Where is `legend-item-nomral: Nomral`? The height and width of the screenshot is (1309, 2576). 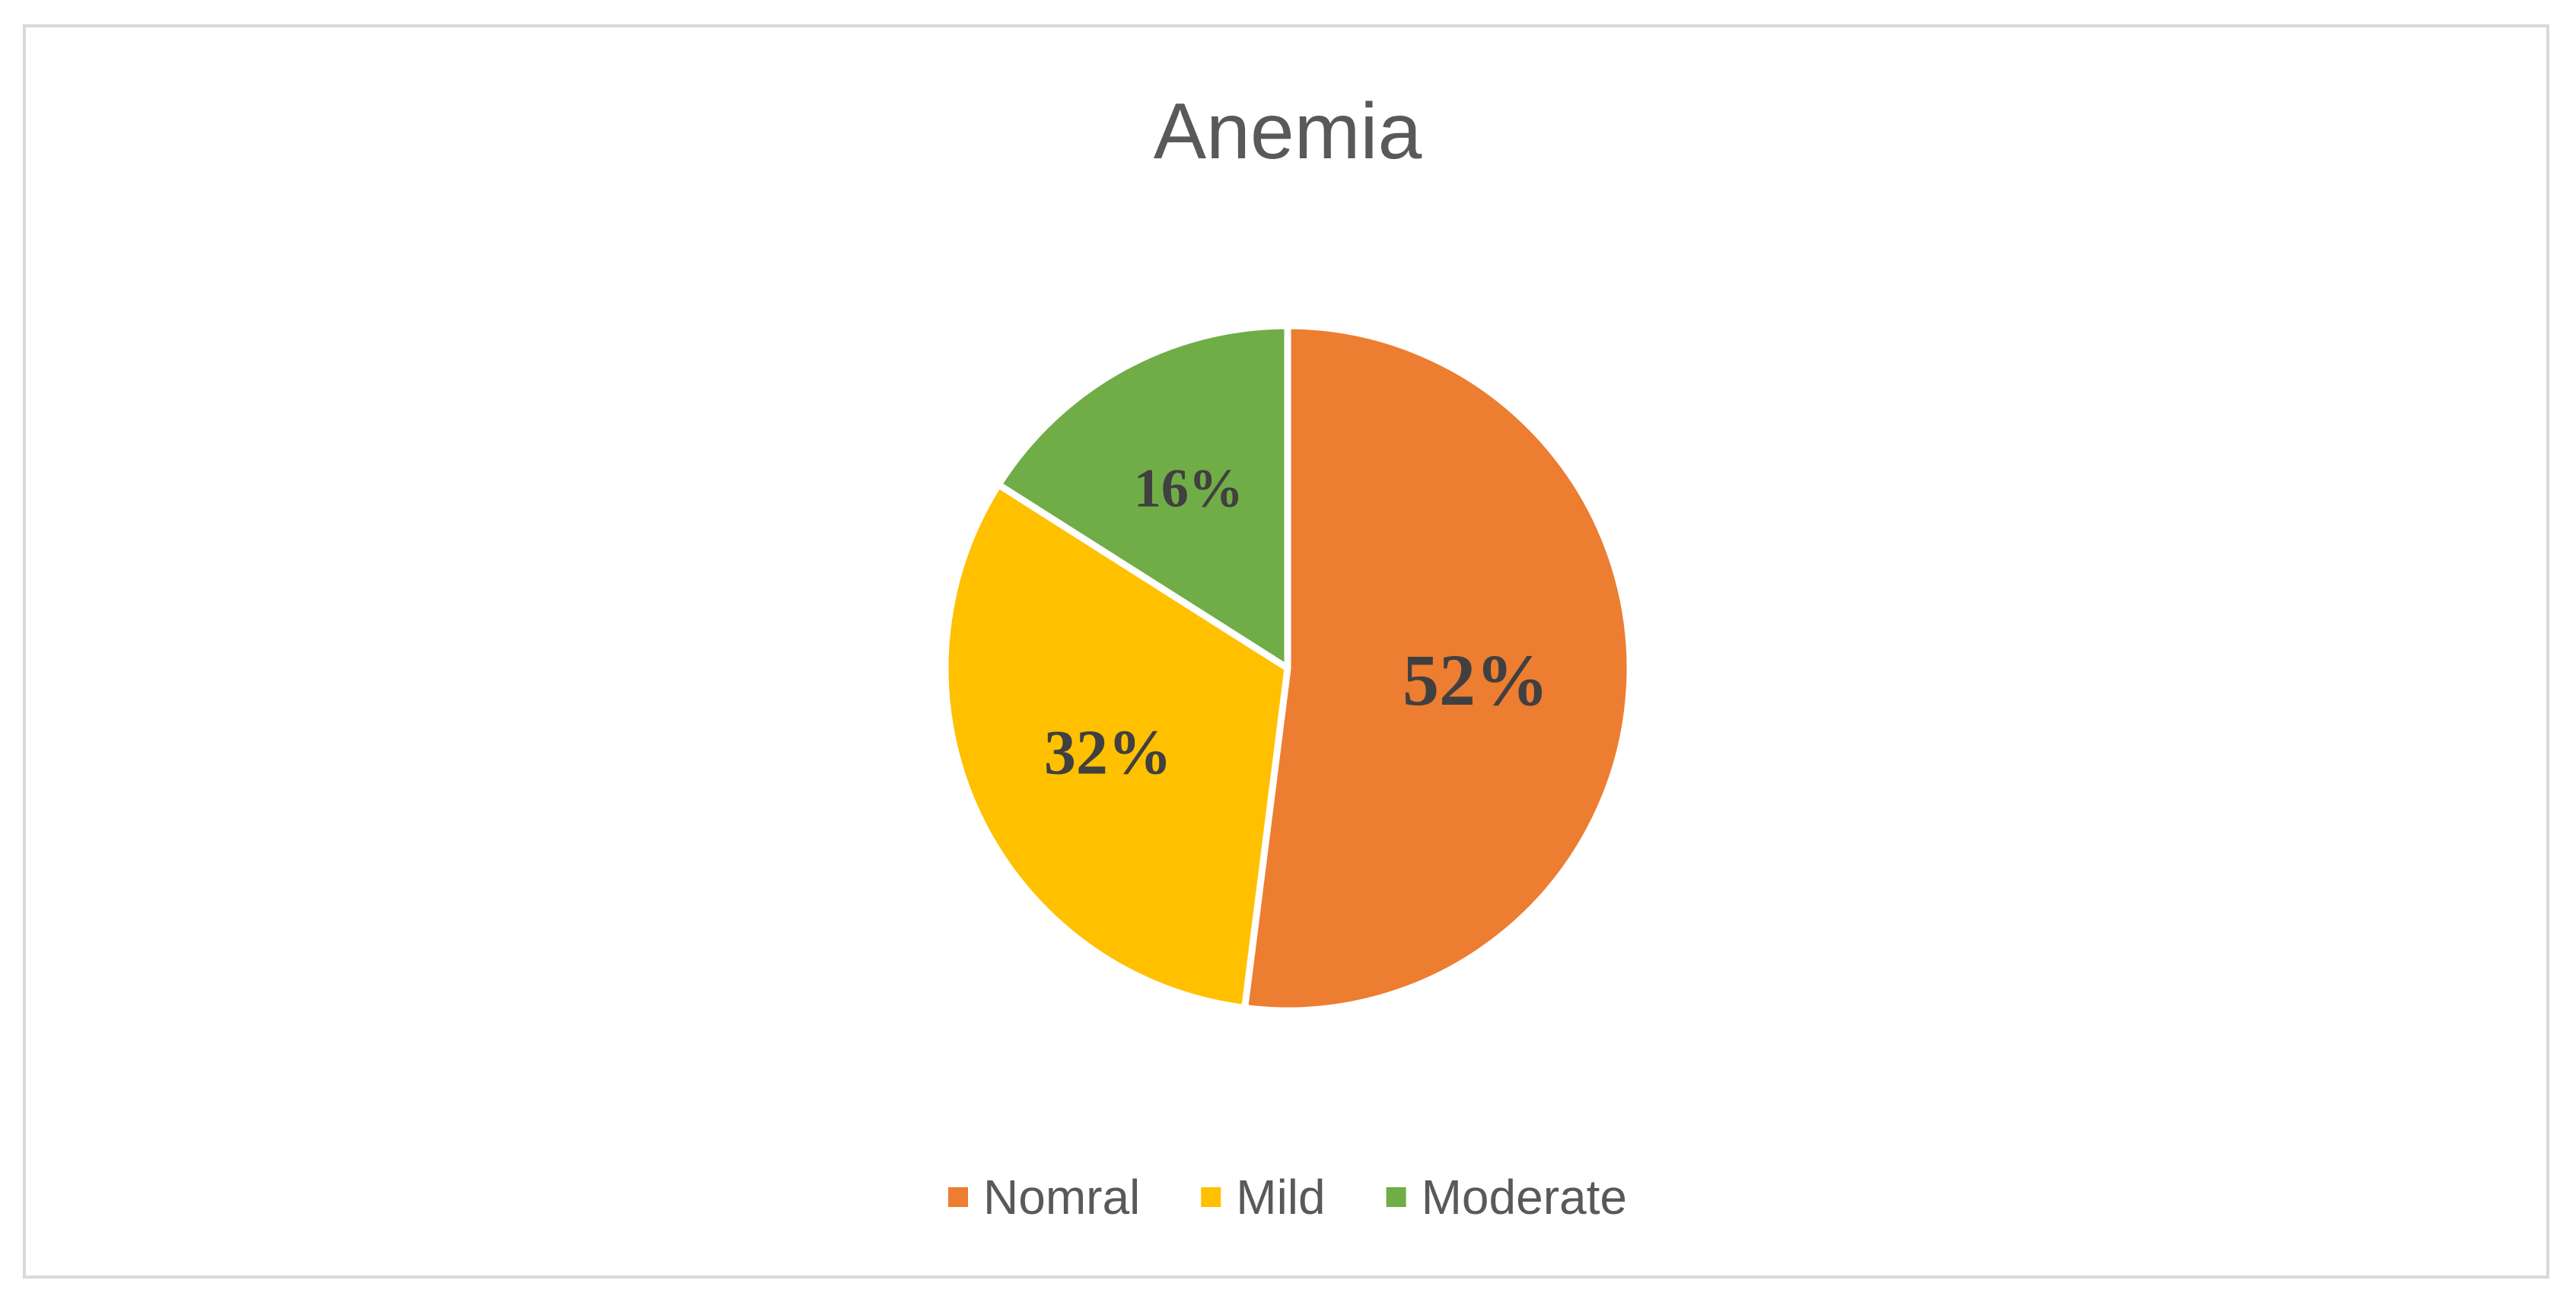
legend-item-nomral: Nomral is located at coordinates (1044, 1197).